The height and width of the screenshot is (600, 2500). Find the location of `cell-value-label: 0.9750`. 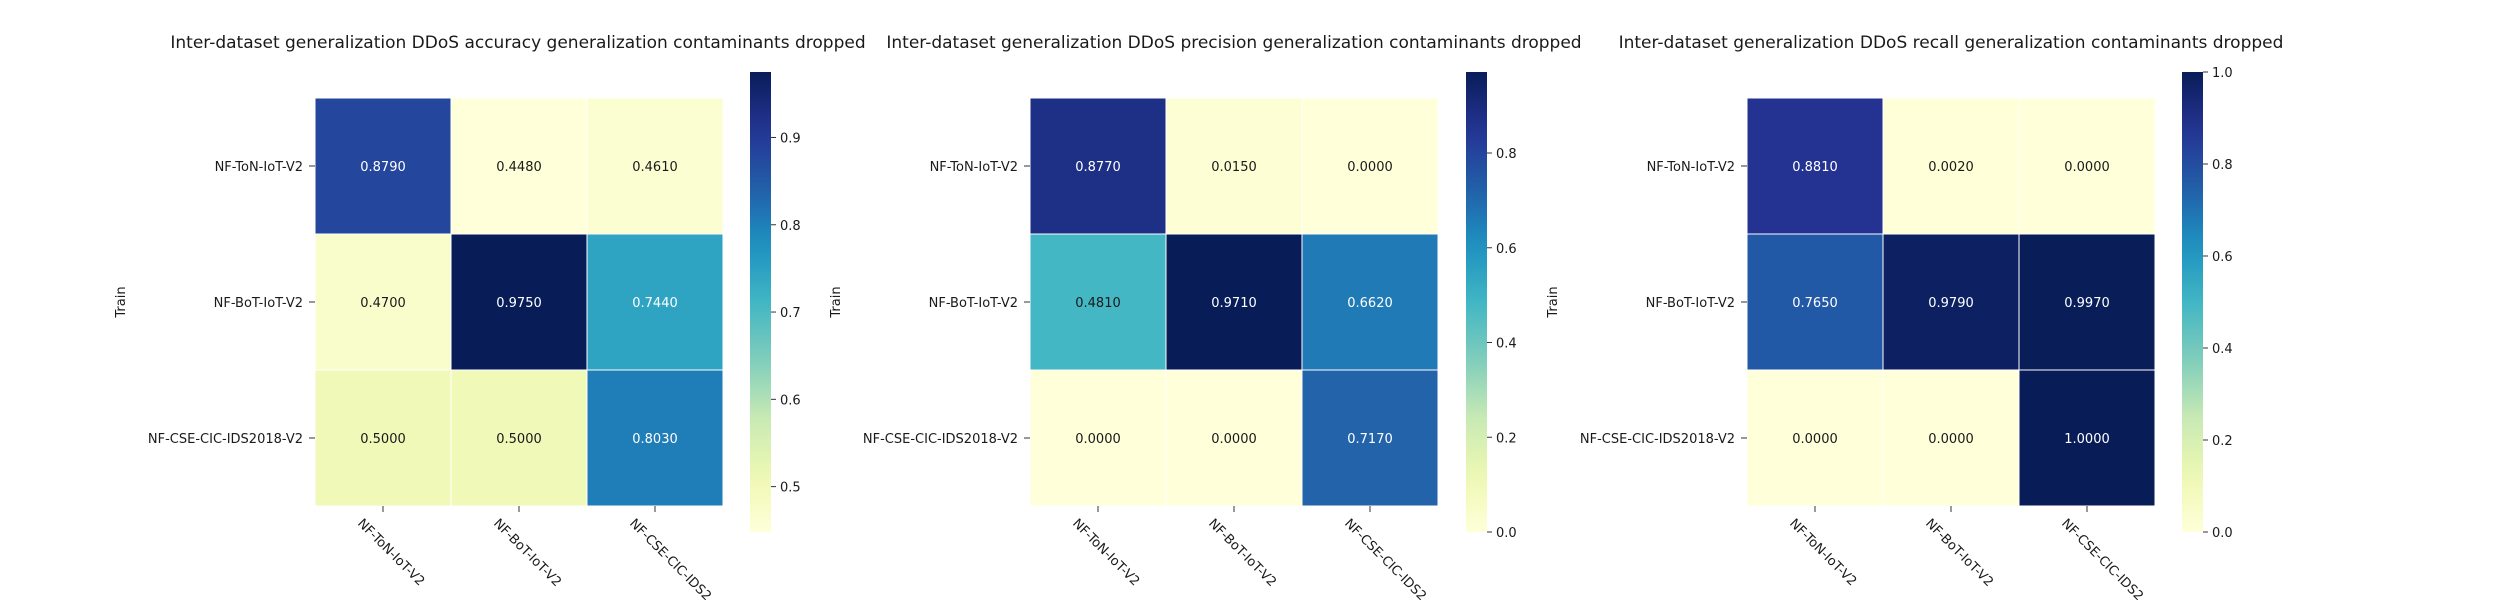

cell-value-label: 0.9750 is located at coordinates (519, 303).